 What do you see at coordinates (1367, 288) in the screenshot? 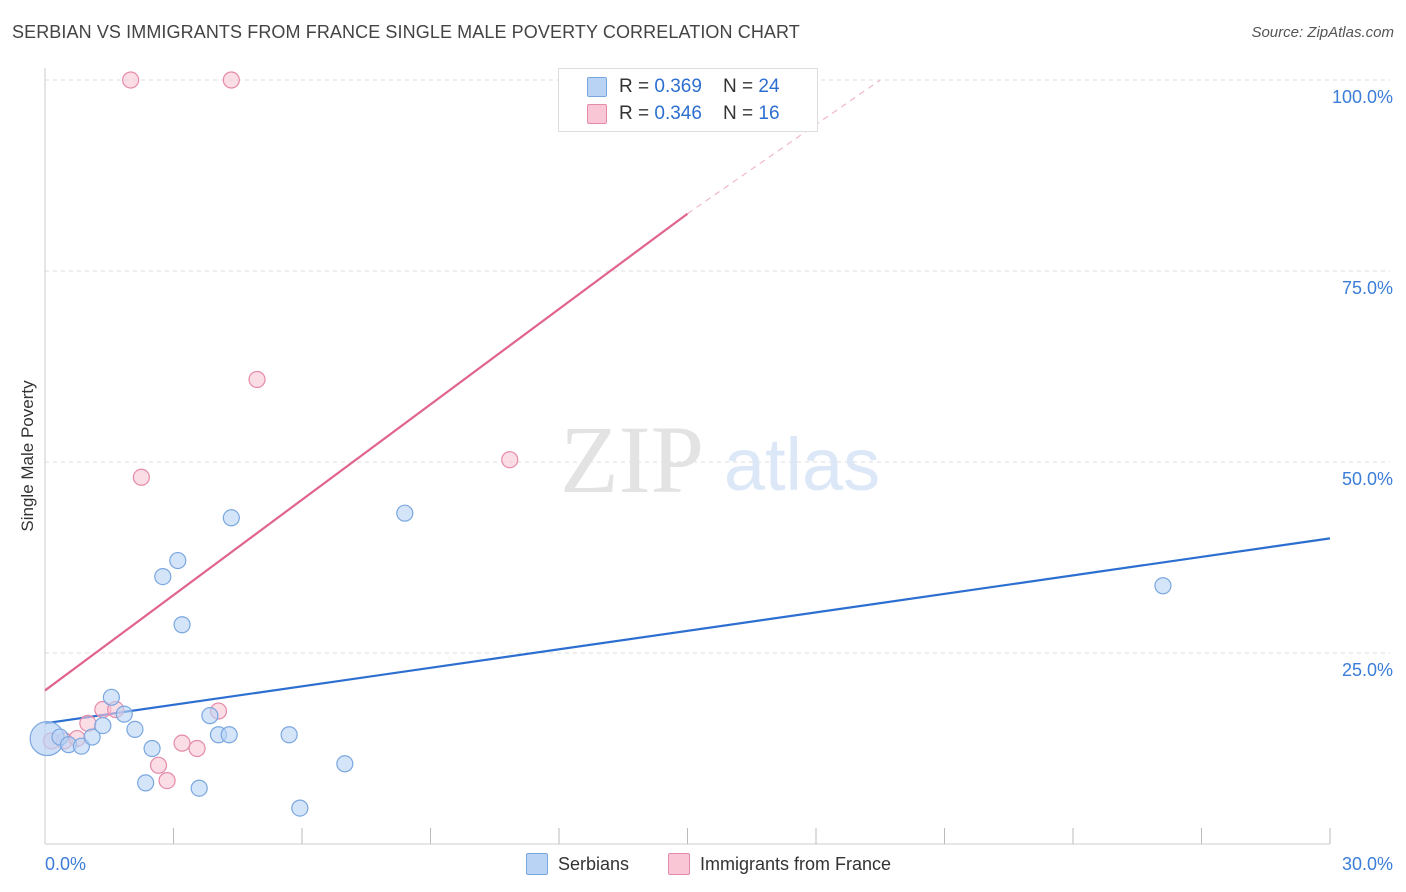
I see `y-tick-label: 75.0%` at bounding box center [1367, 288].